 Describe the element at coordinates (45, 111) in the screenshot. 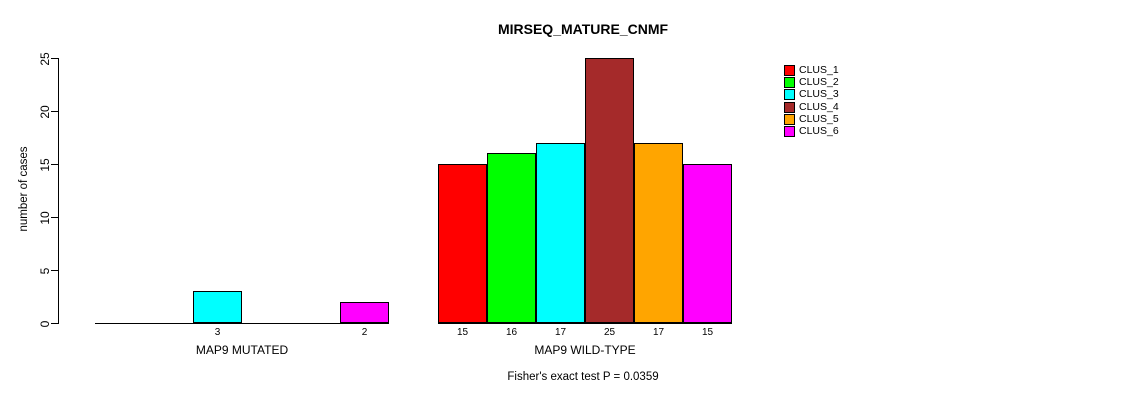

I see `y-axis-tick-label: 20` at that location.